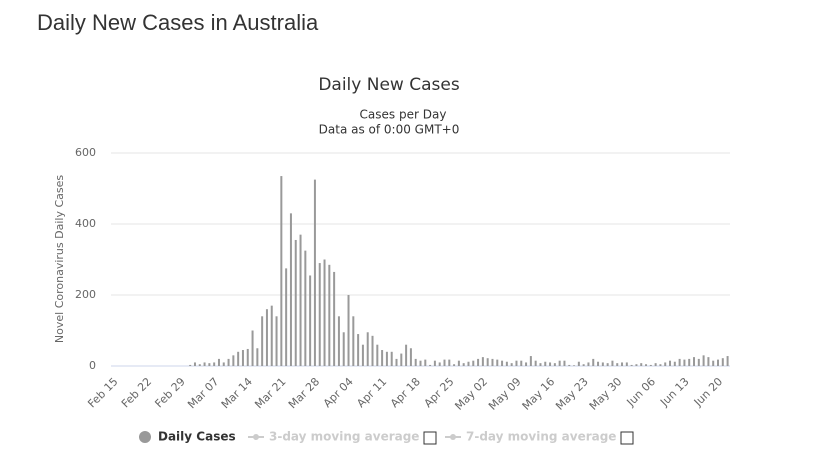 This screenshot has width=816, height=463. What do you see at coordinates (85, 152) in the screenshot?
I see `y-tick-label: 600` at bounding box center [85, 152].